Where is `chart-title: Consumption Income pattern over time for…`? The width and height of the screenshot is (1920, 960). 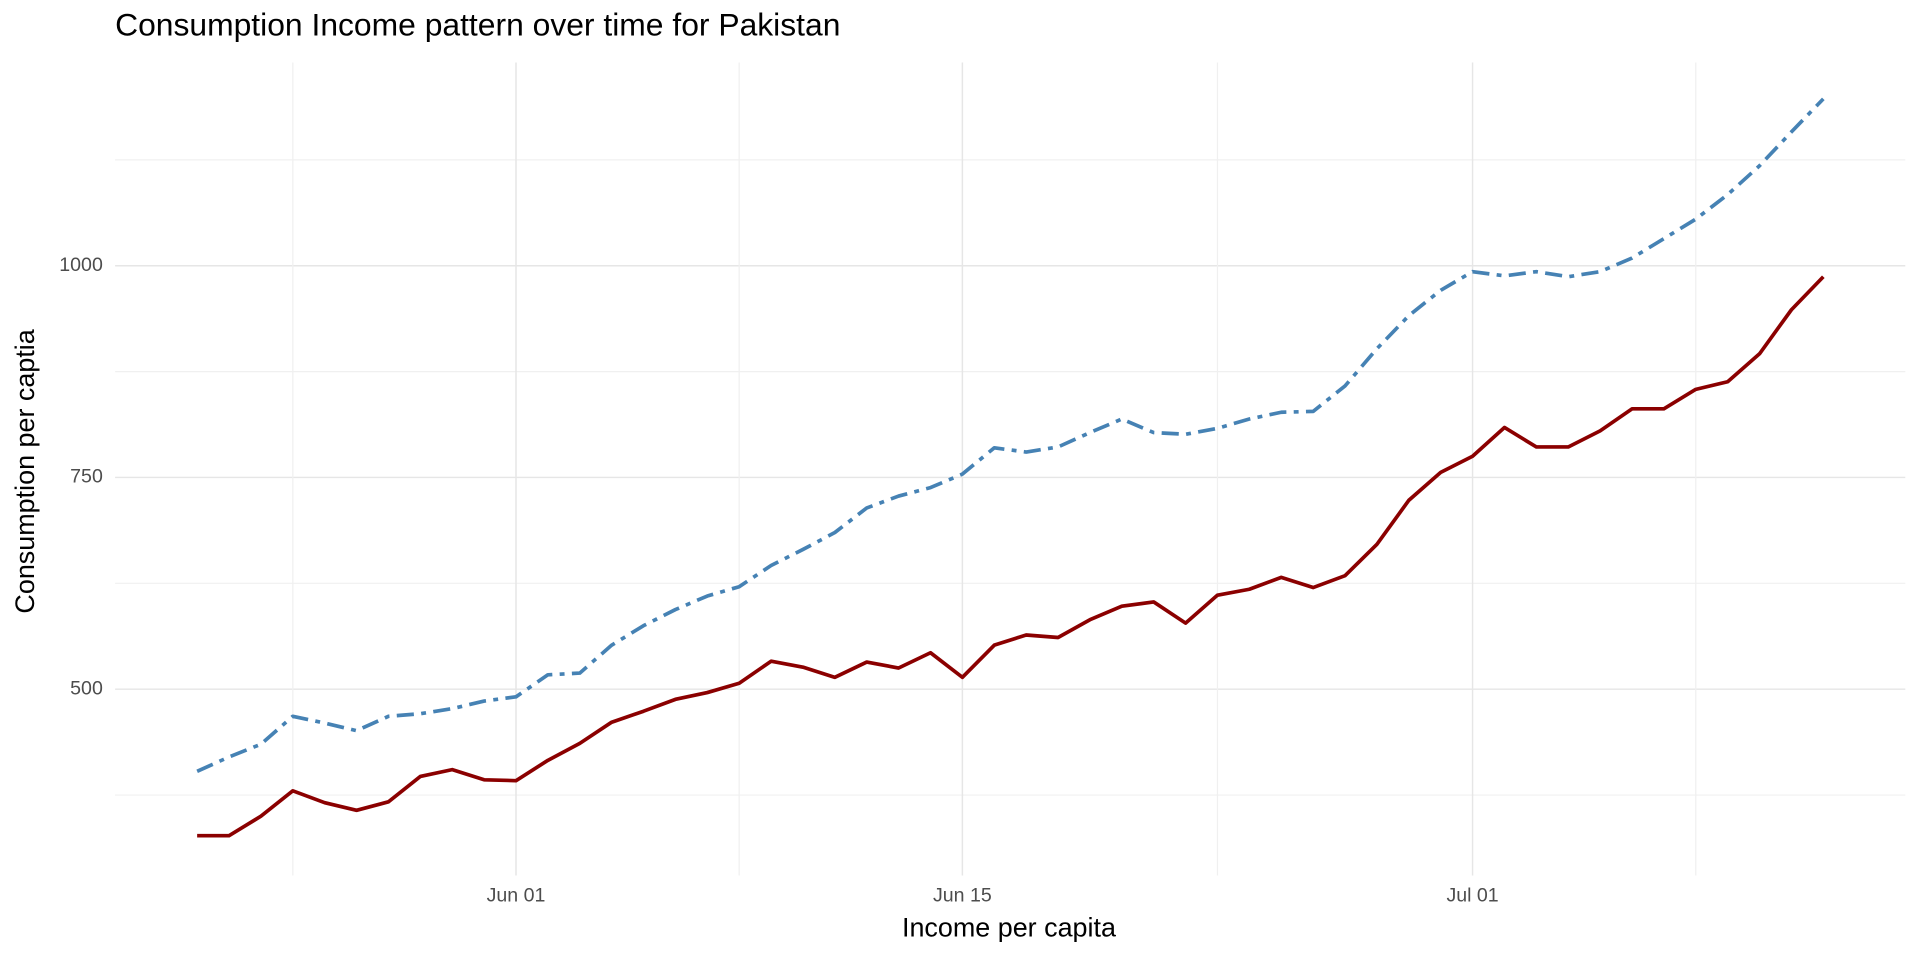
chart-title: Consumption Income pattern over time for… is located at coordinates (477, 24).